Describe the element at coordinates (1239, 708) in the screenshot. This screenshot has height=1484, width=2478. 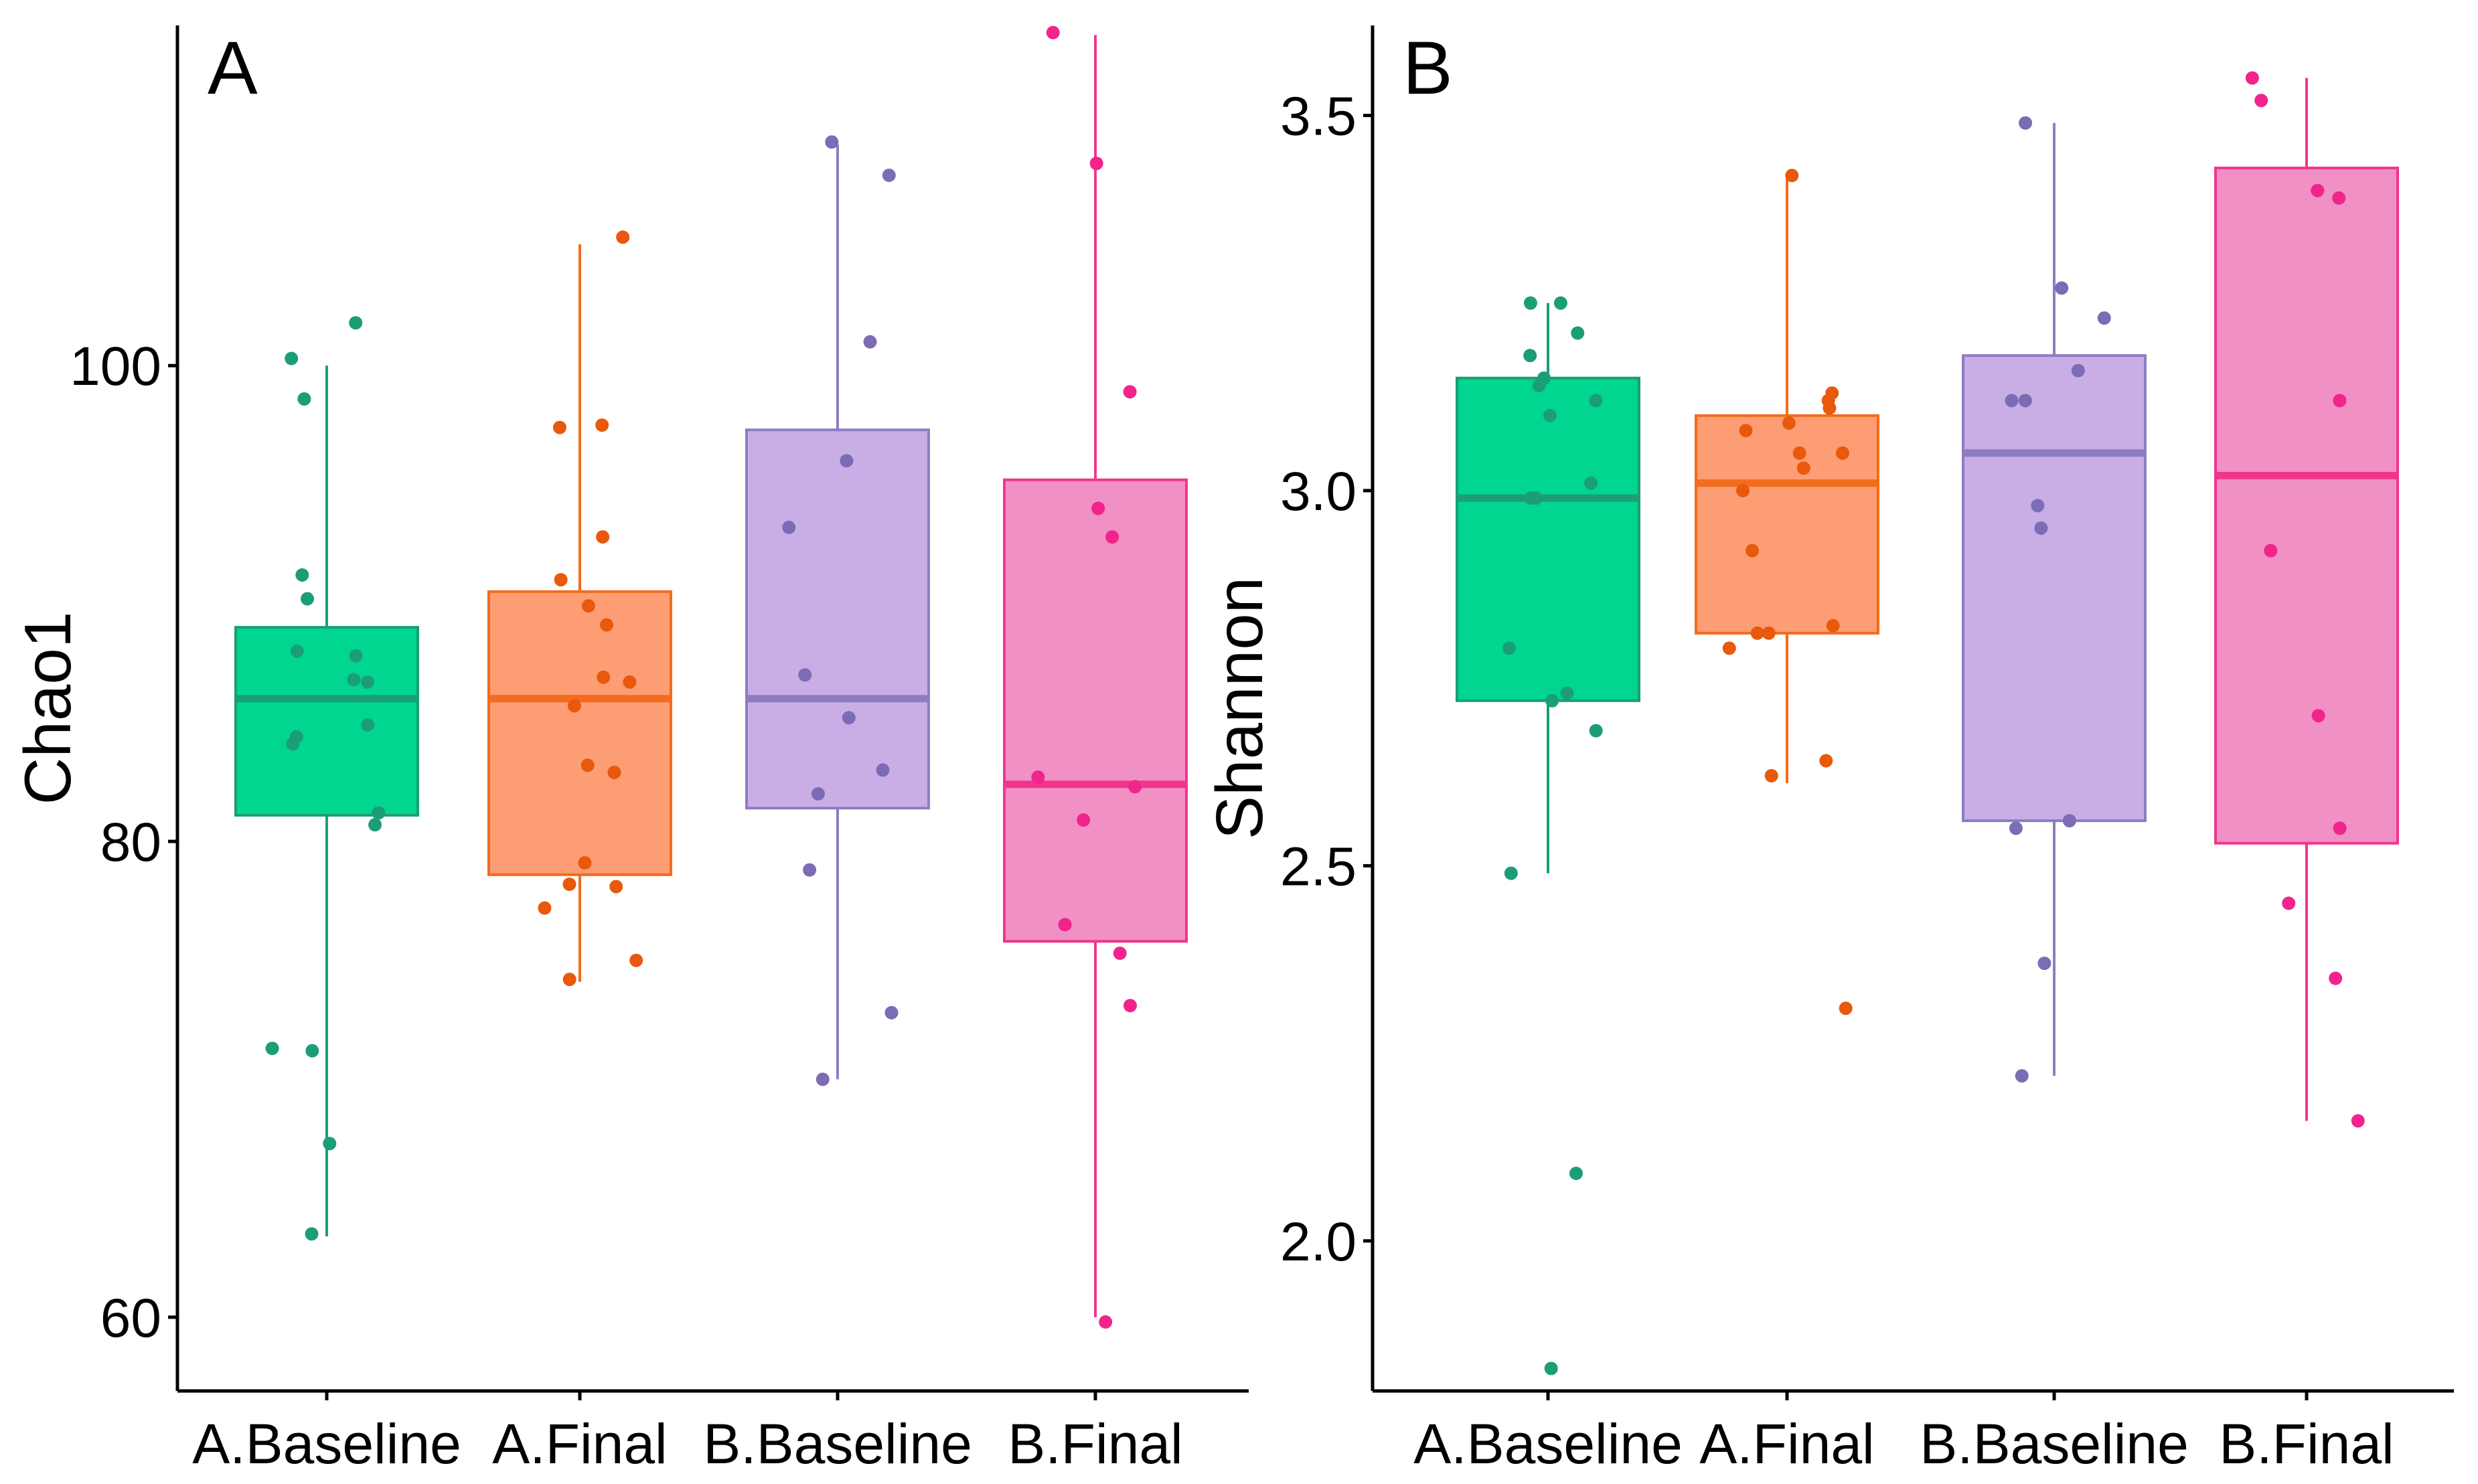
I see `y-axis-title-shannon: Shannon` at that location.